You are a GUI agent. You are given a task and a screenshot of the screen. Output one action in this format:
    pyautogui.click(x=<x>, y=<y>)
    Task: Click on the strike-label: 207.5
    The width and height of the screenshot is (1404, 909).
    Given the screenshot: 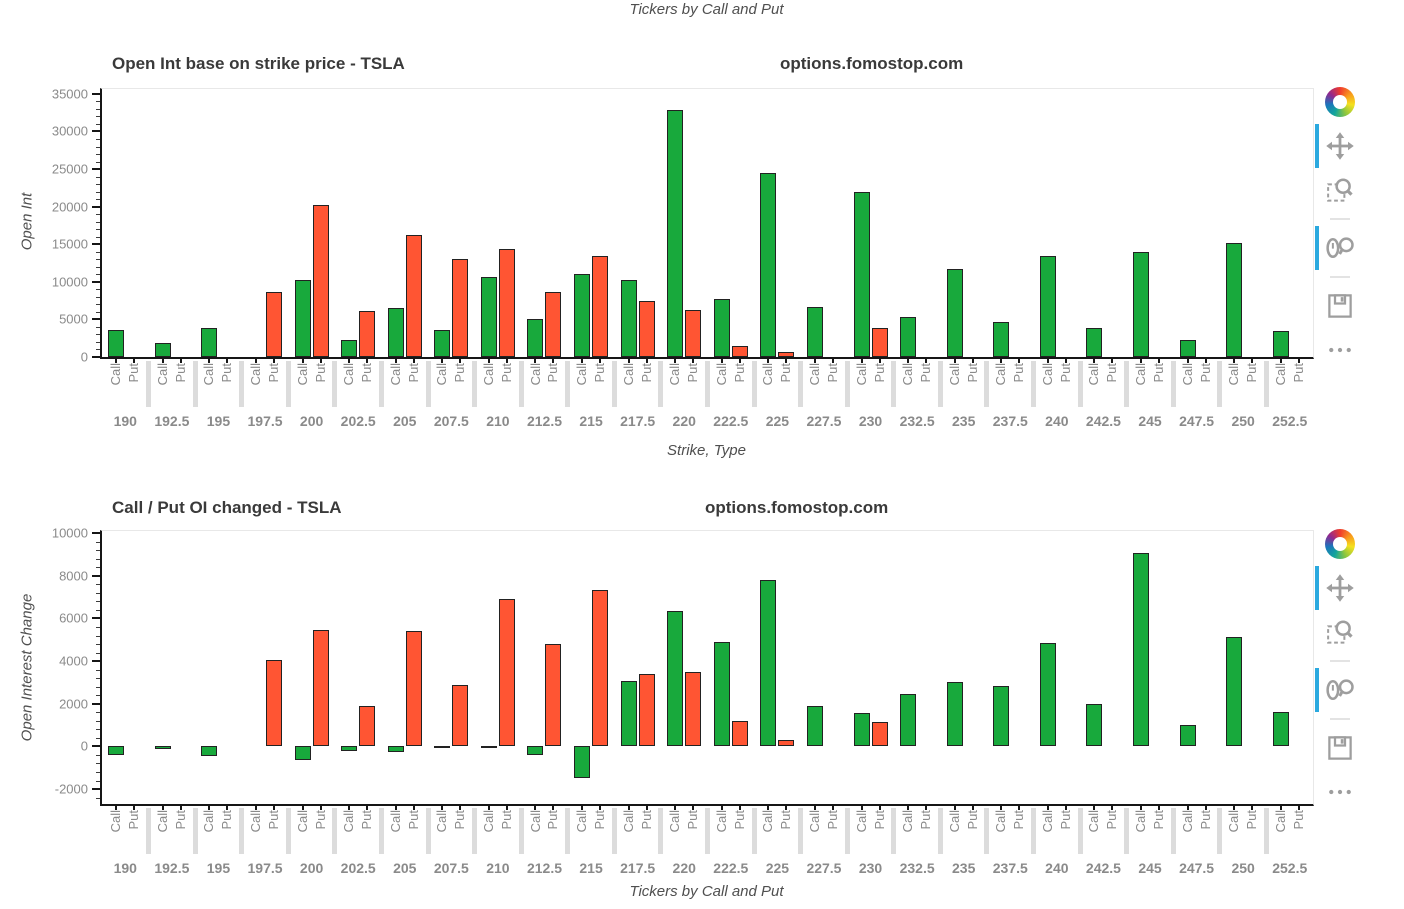 What is the action you would take?
    pyautogui.click(x=451, y=868)
    